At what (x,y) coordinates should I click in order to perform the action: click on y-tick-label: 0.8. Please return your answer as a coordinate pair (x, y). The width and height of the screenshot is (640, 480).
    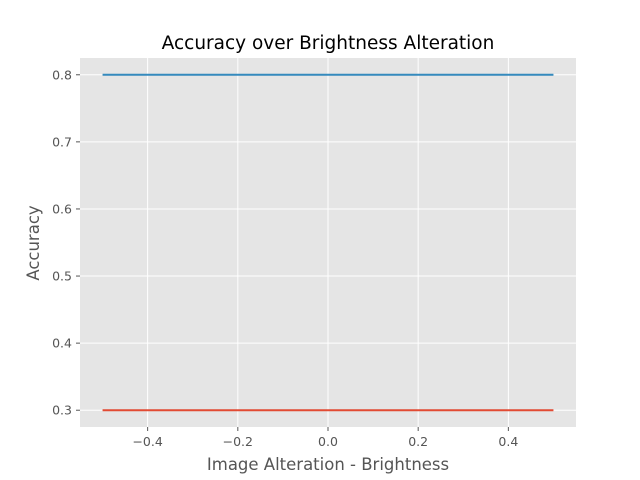
    Looking at the image, I should click on (62, 74).